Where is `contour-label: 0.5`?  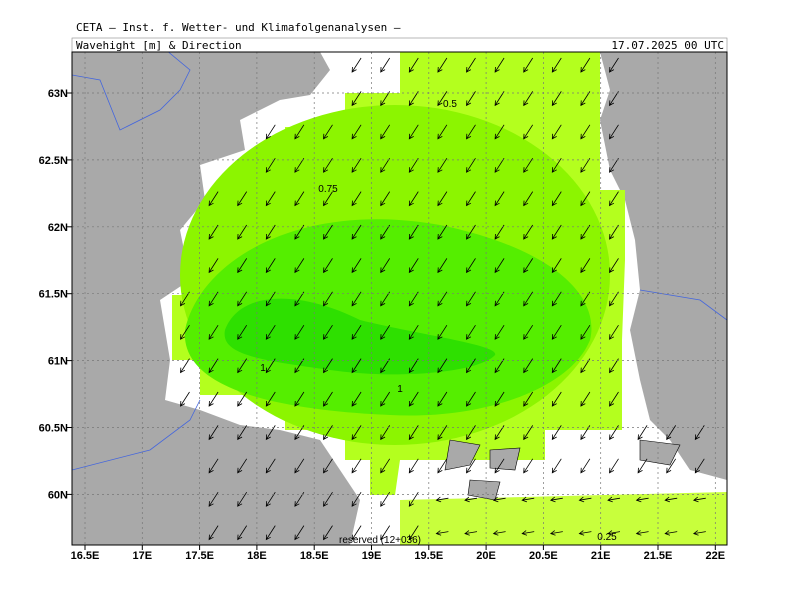 contour-label: 0.5 is located at coordinates (450, 104).